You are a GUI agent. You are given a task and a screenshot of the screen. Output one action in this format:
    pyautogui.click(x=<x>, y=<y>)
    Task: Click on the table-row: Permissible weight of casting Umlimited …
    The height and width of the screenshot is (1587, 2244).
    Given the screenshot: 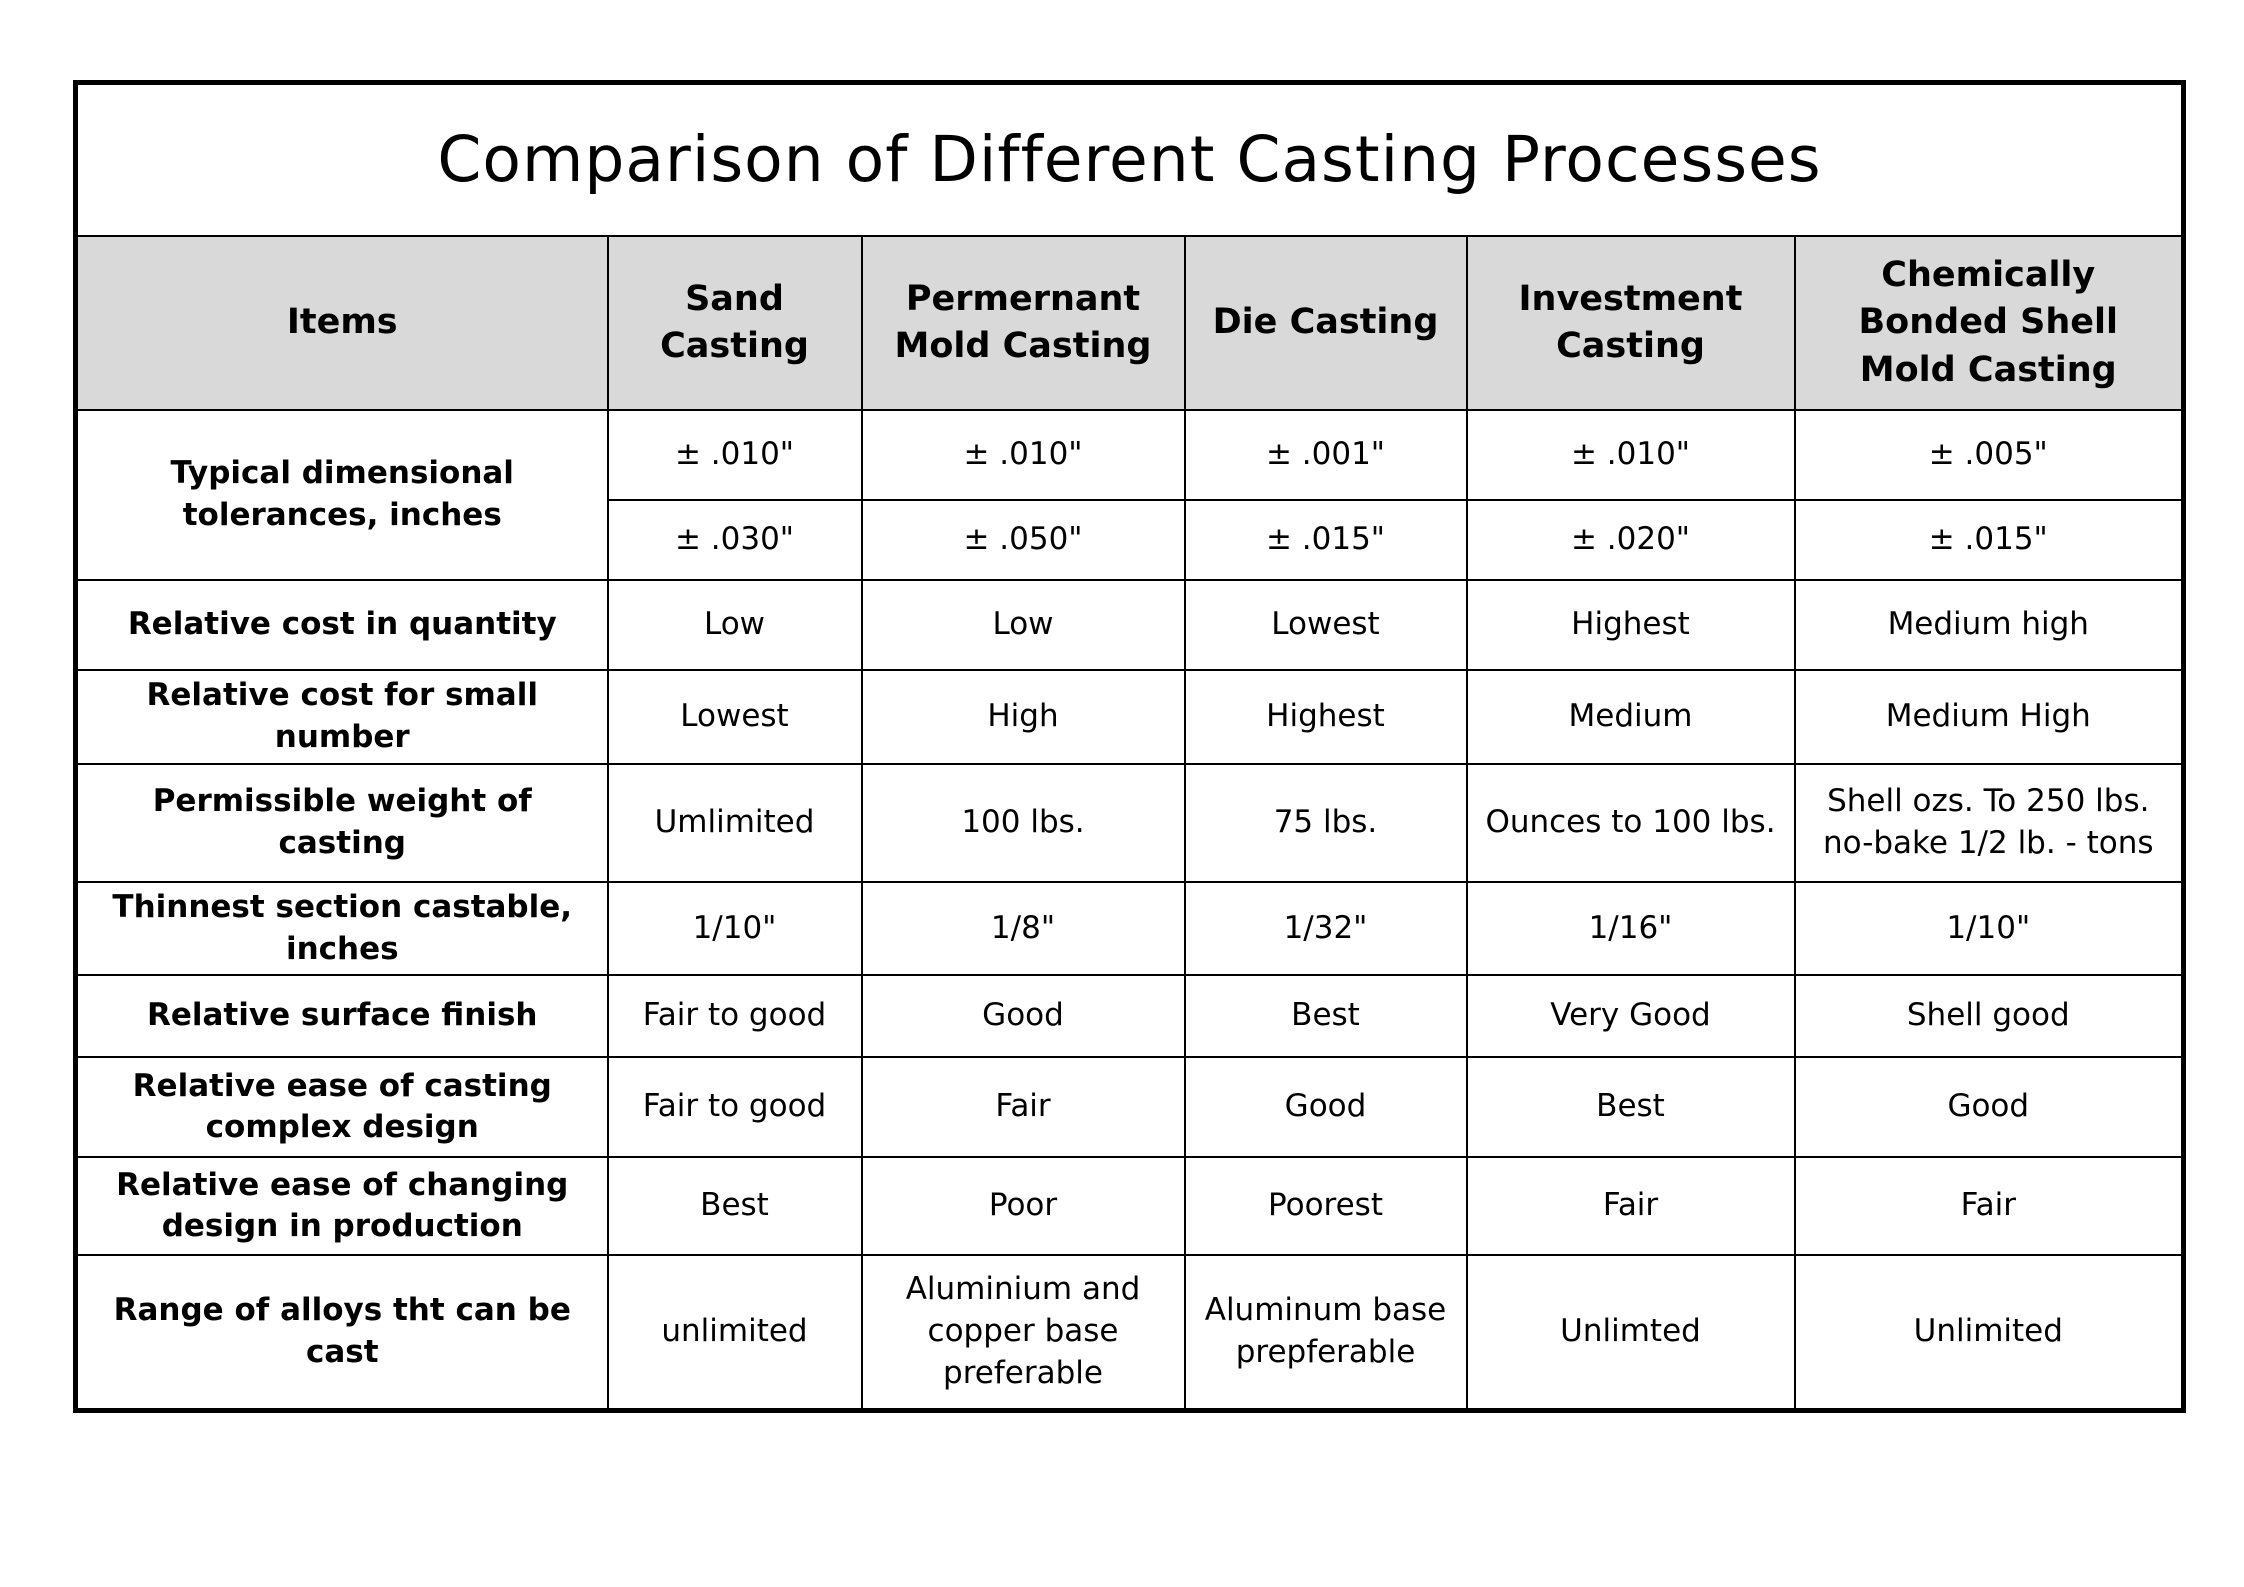 What is the action you would take?
    pyautogui.click(x=1129, y=822)
    